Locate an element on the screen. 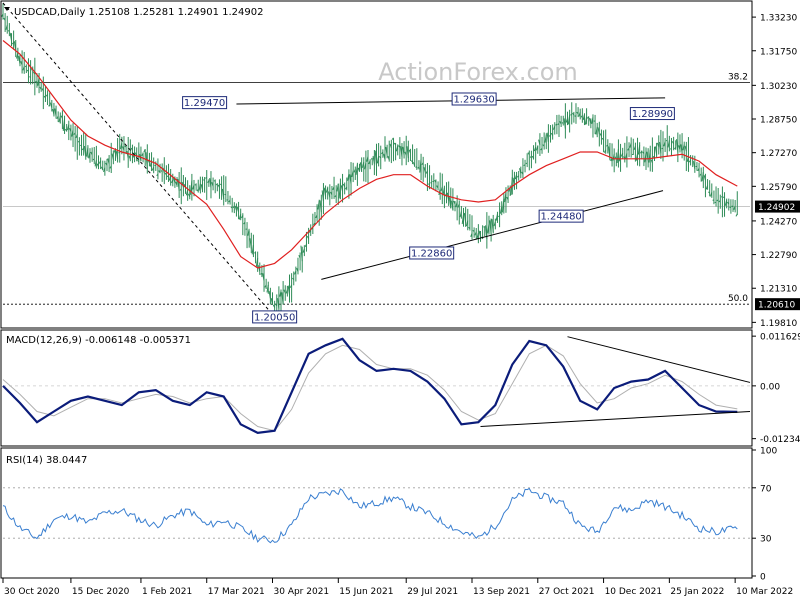 The image size is (800, 604). date-axis-tick-label: 17 Mar 2021 is located at coordinates (236, 592).